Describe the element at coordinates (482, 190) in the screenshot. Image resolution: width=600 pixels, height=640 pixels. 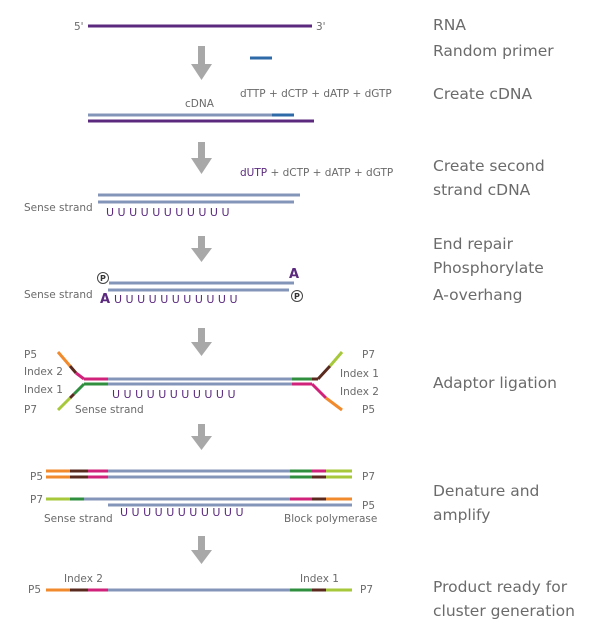
I see `step-second-strand-line2: strand cDNA` at that location.